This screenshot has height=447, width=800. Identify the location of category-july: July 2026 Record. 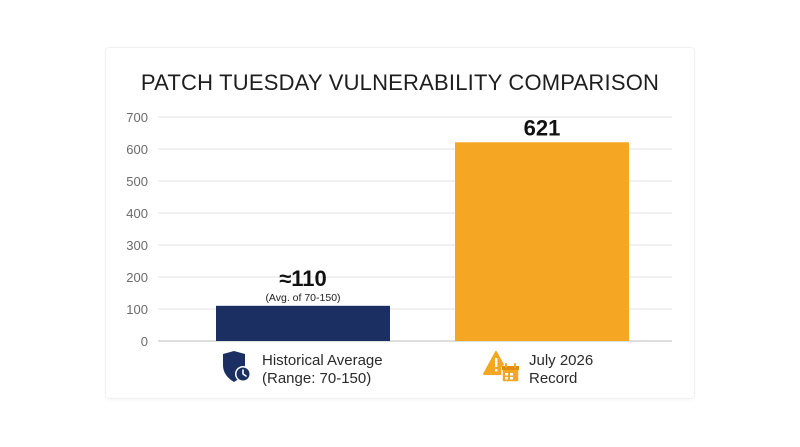
(538, 369).